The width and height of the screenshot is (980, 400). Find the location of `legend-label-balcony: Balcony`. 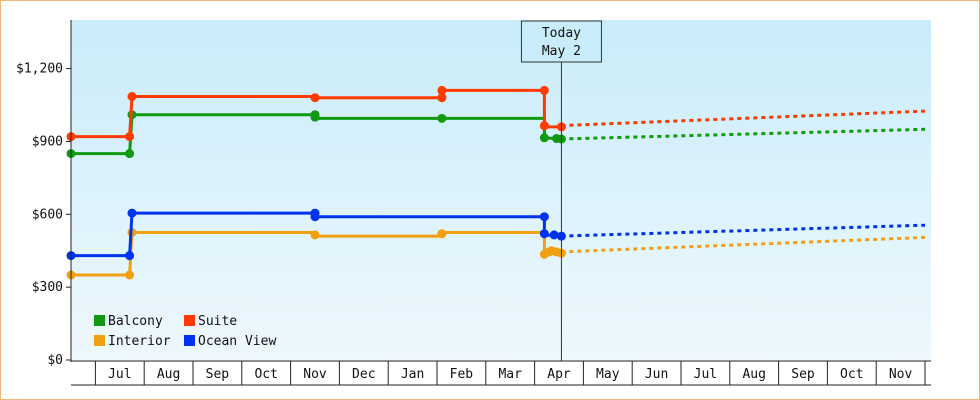

legend-label-balcony: Balcony is located at coordinates (135, 321).